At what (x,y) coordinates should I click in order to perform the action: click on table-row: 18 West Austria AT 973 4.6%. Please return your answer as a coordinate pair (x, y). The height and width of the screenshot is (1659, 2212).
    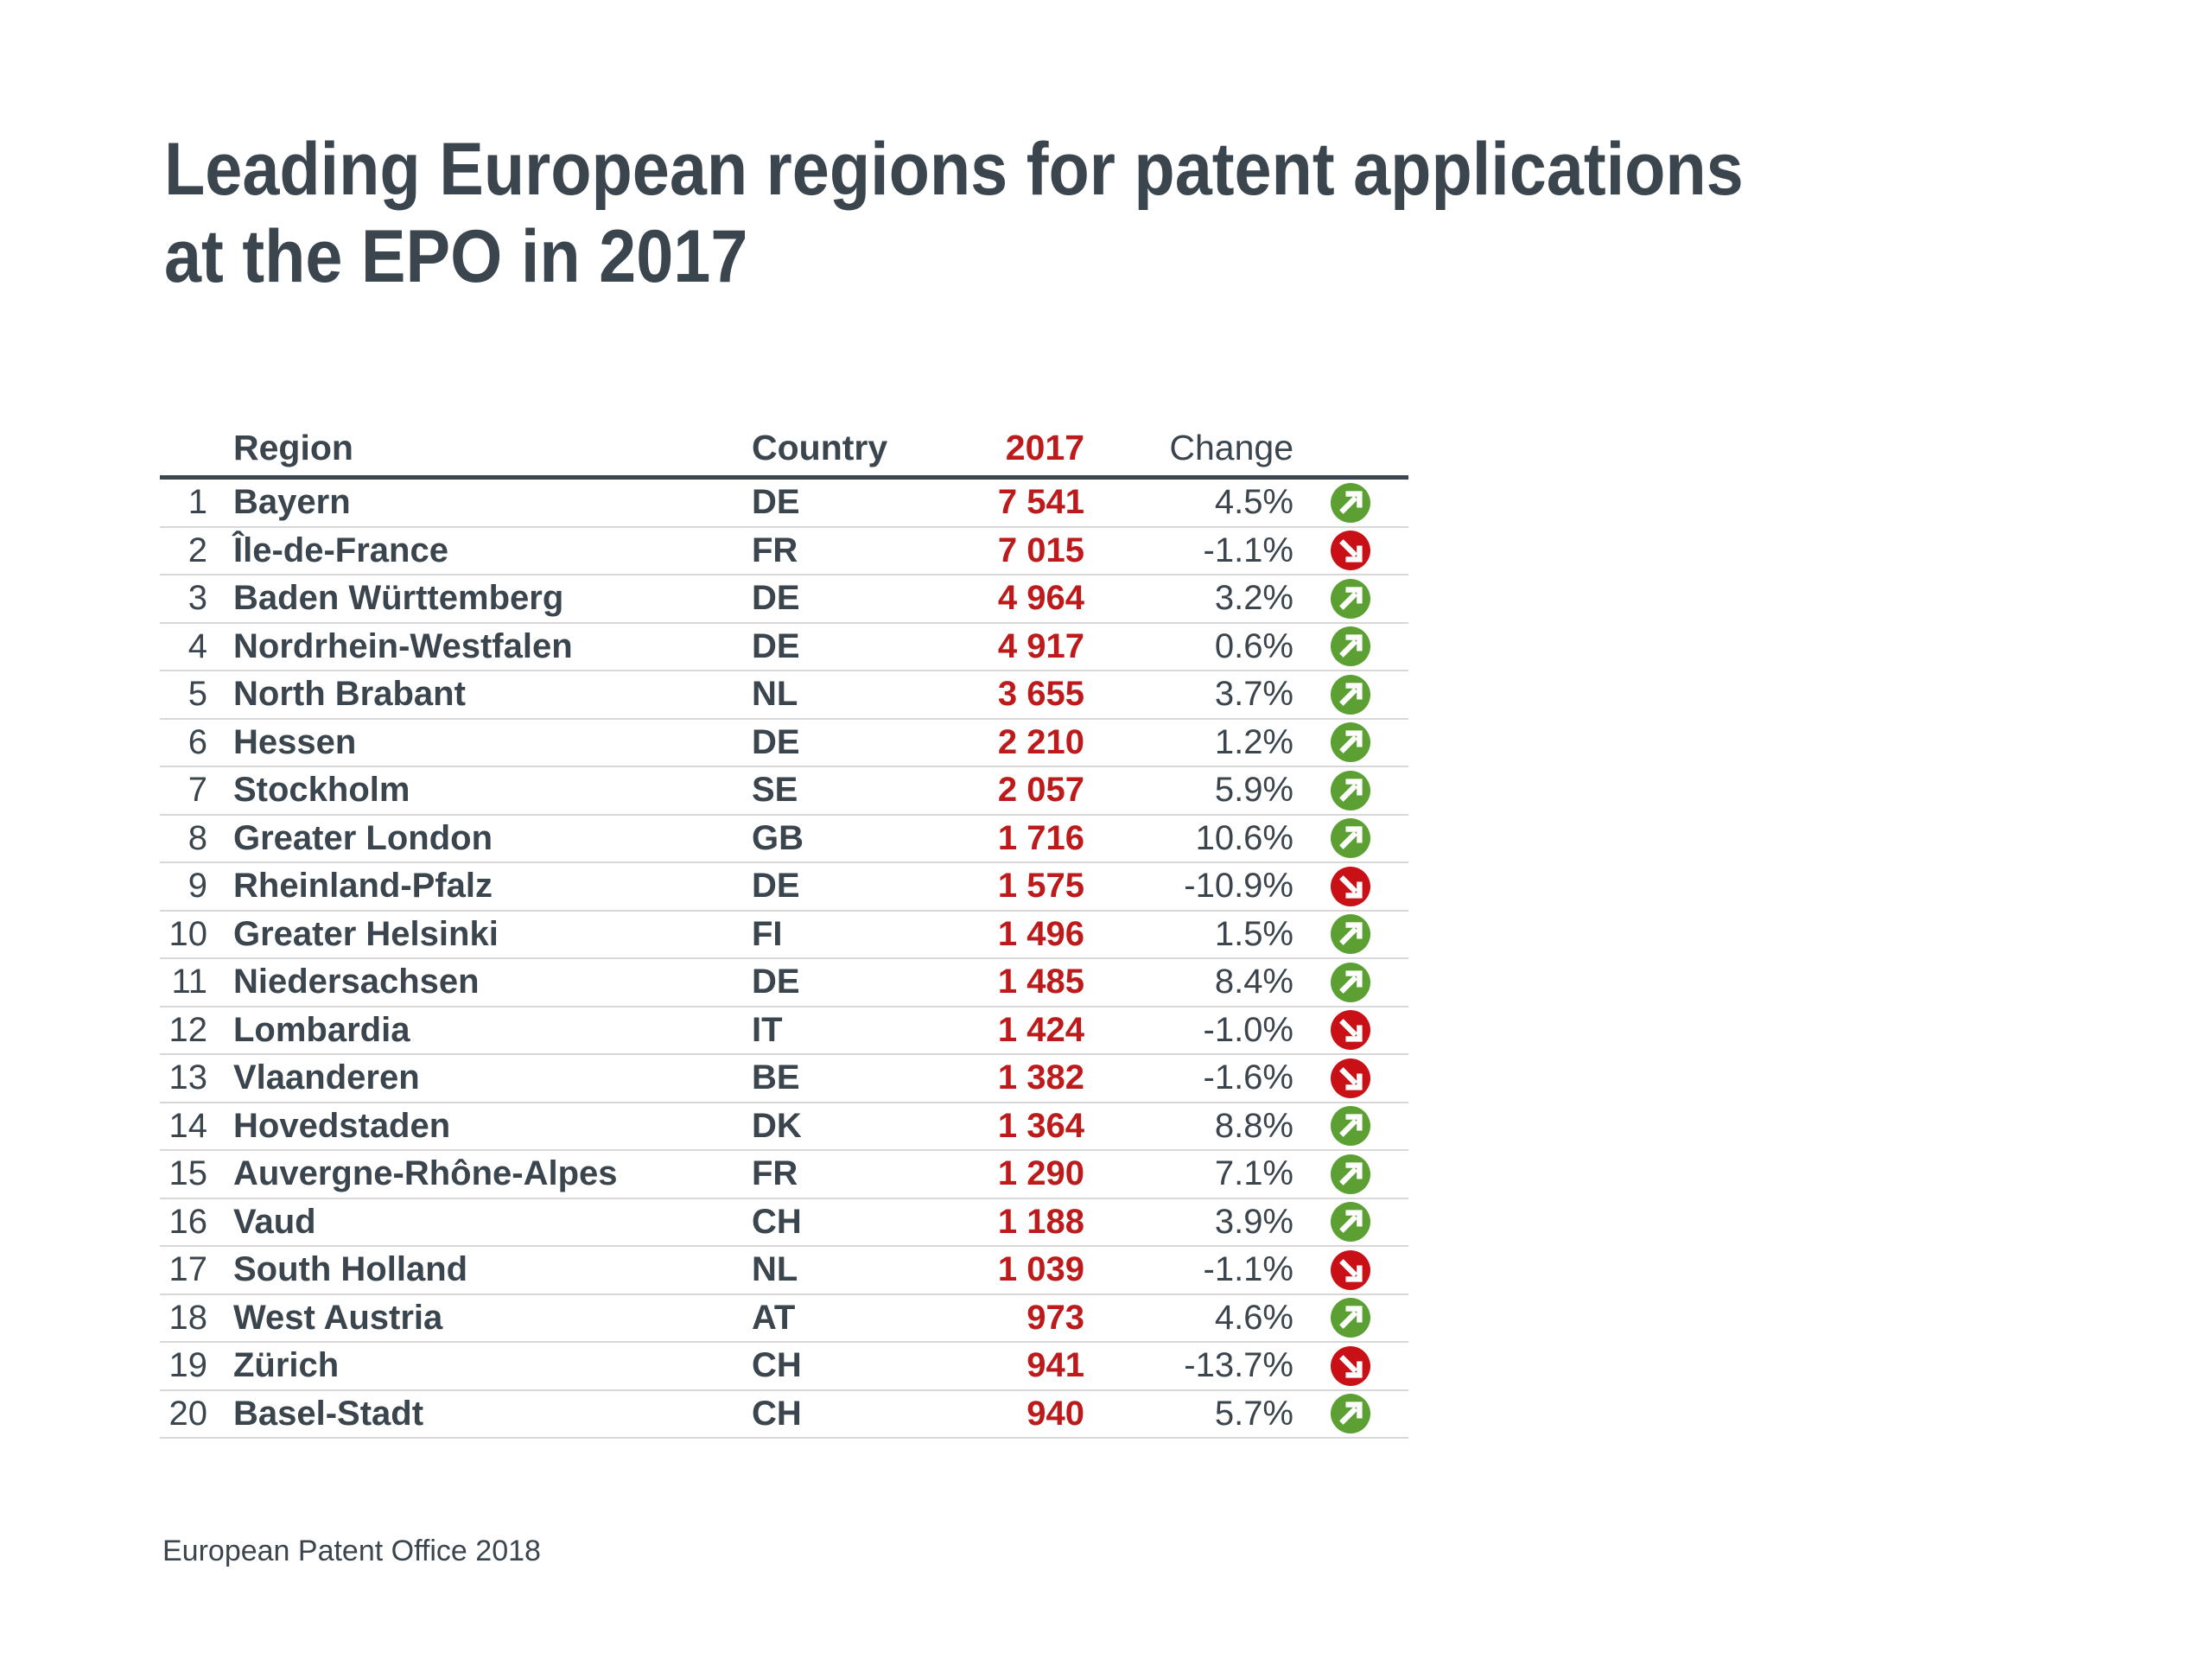
    Looking at the image, I should click on (784, 1319).